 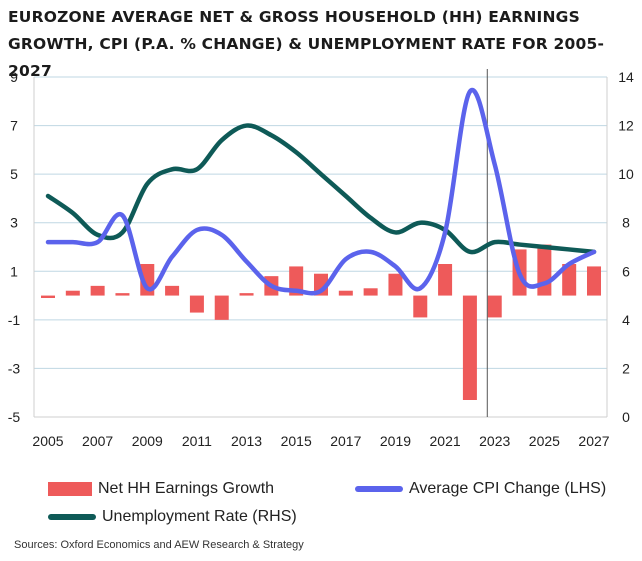 What do you see at coordinates (296, 441) in the screenshot?
I see `x-tick-label: 2015` at bounding box center [296, 441].